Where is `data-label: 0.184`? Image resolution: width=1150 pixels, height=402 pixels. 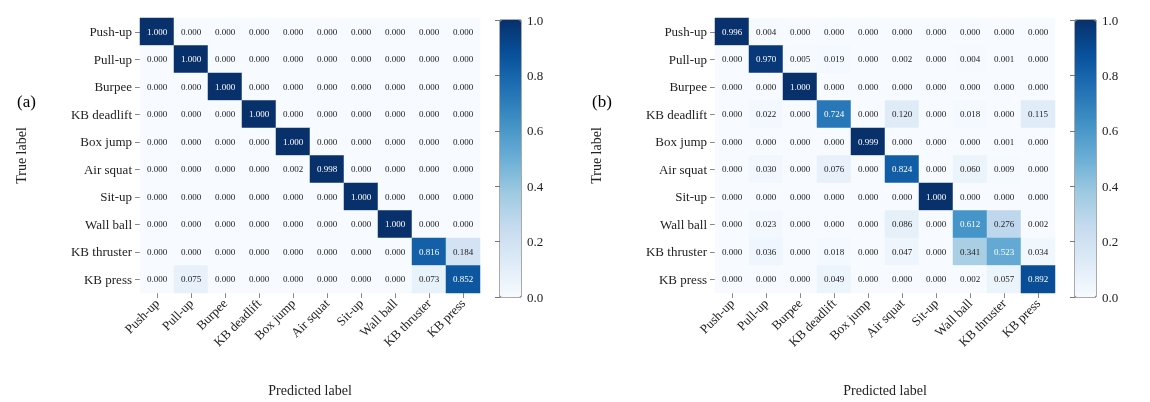
data-label: 0.184 is located at coordinates (463, 251).